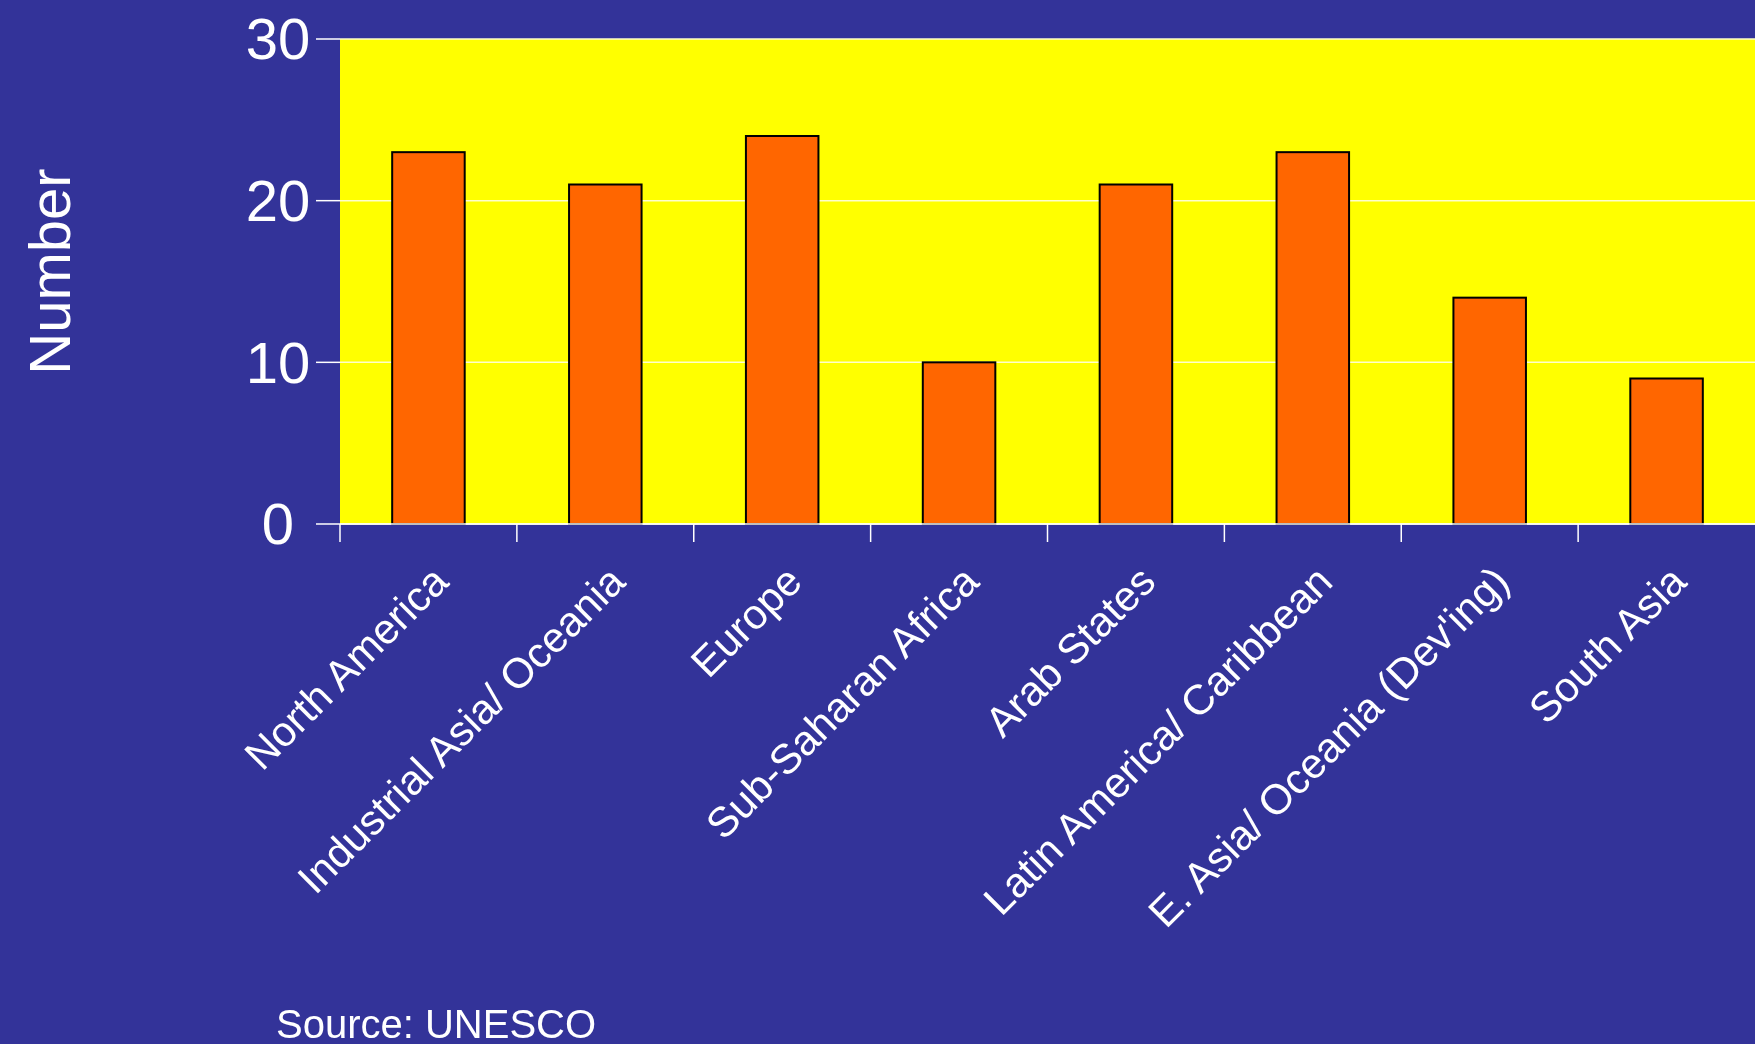  I want to click on source-note: Source: UNESCO, so click(436, 1023).